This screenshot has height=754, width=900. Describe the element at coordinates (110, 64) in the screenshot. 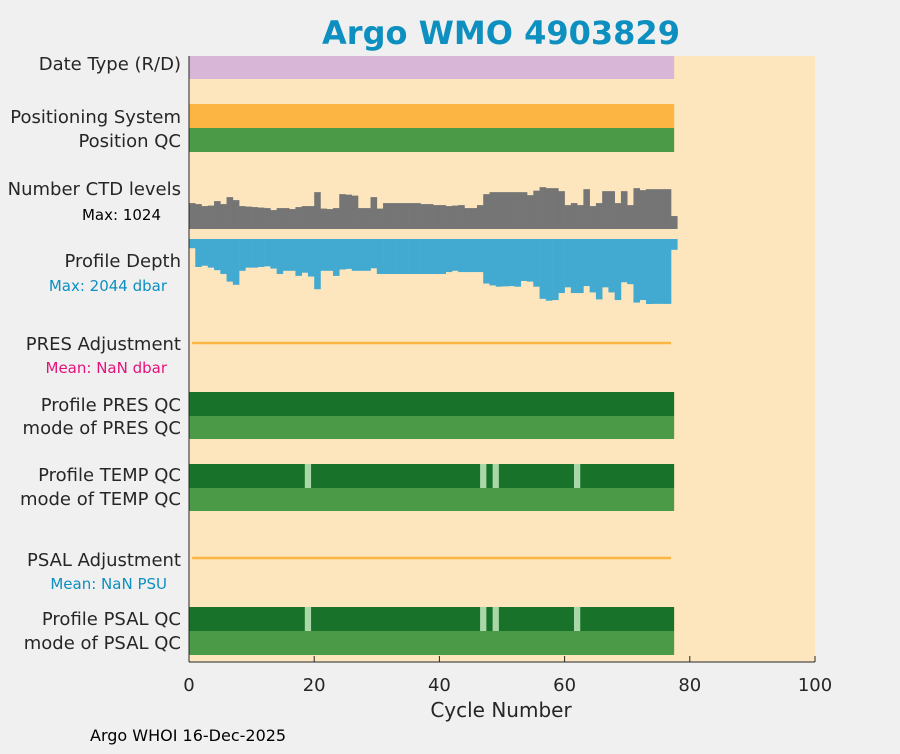

I see `label-date-type: Date Type (R/D)` at that location.